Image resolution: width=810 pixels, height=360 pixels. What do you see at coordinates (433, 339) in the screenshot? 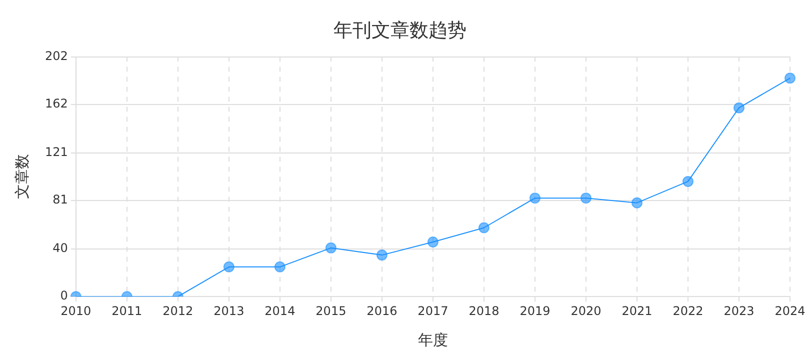
I see `x-axis-title: 年度` at bounding box center [433, 339].